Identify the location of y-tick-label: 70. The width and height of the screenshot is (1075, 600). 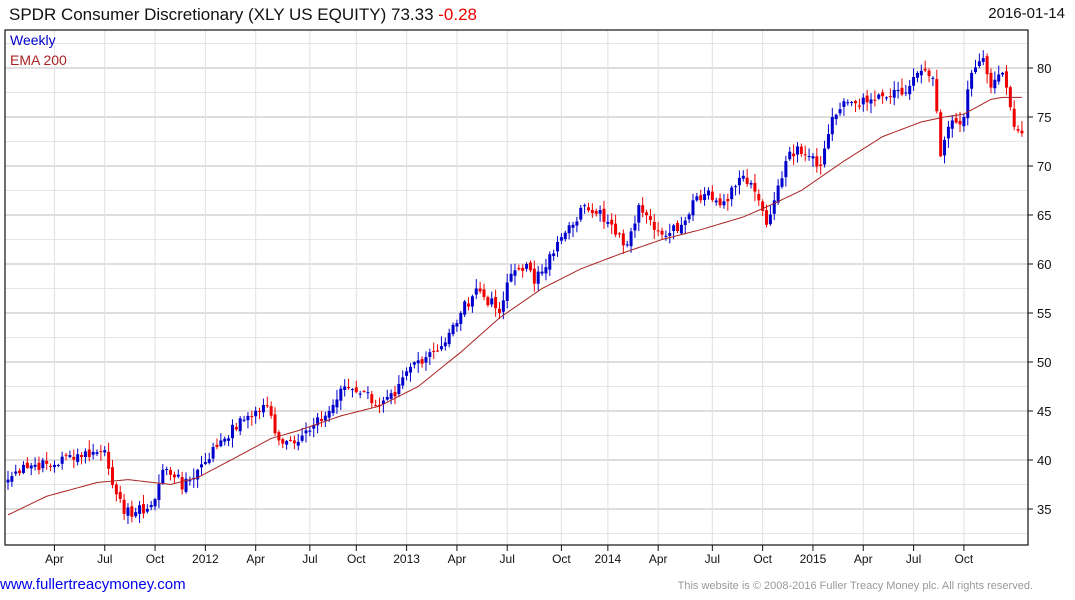
(1044, 166).